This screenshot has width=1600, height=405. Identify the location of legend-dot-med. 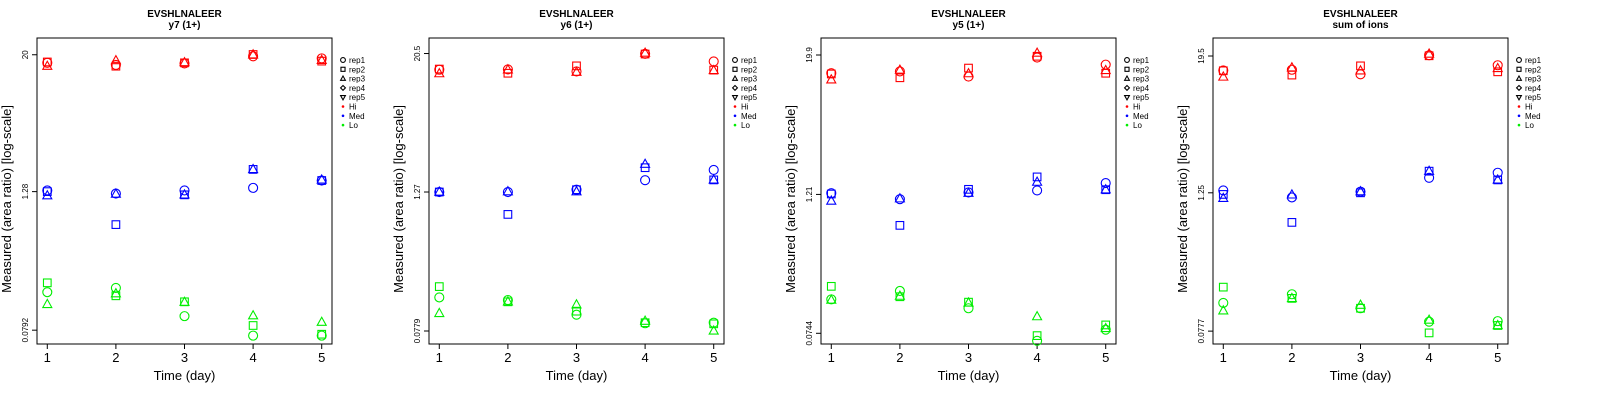
(1127, 116).